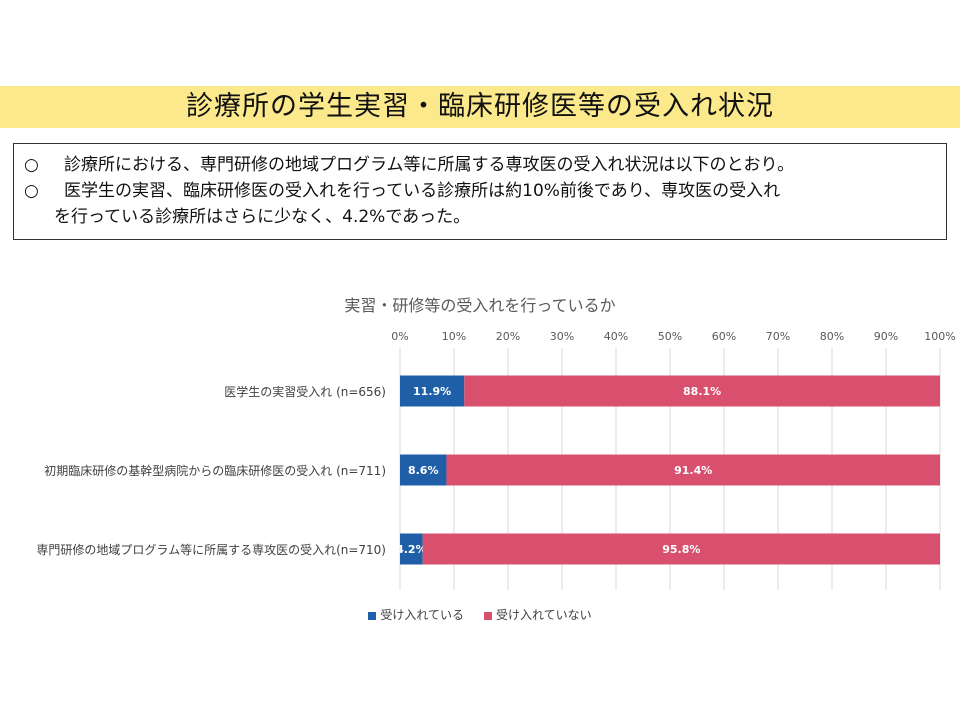 The image size is (960, 720). Describe the element at coordinates (211, 550) in the screenshot. I see `category-label: 専門研修の地域プログラム等に所属する専攻医の受入れ(n=710)` at that location.